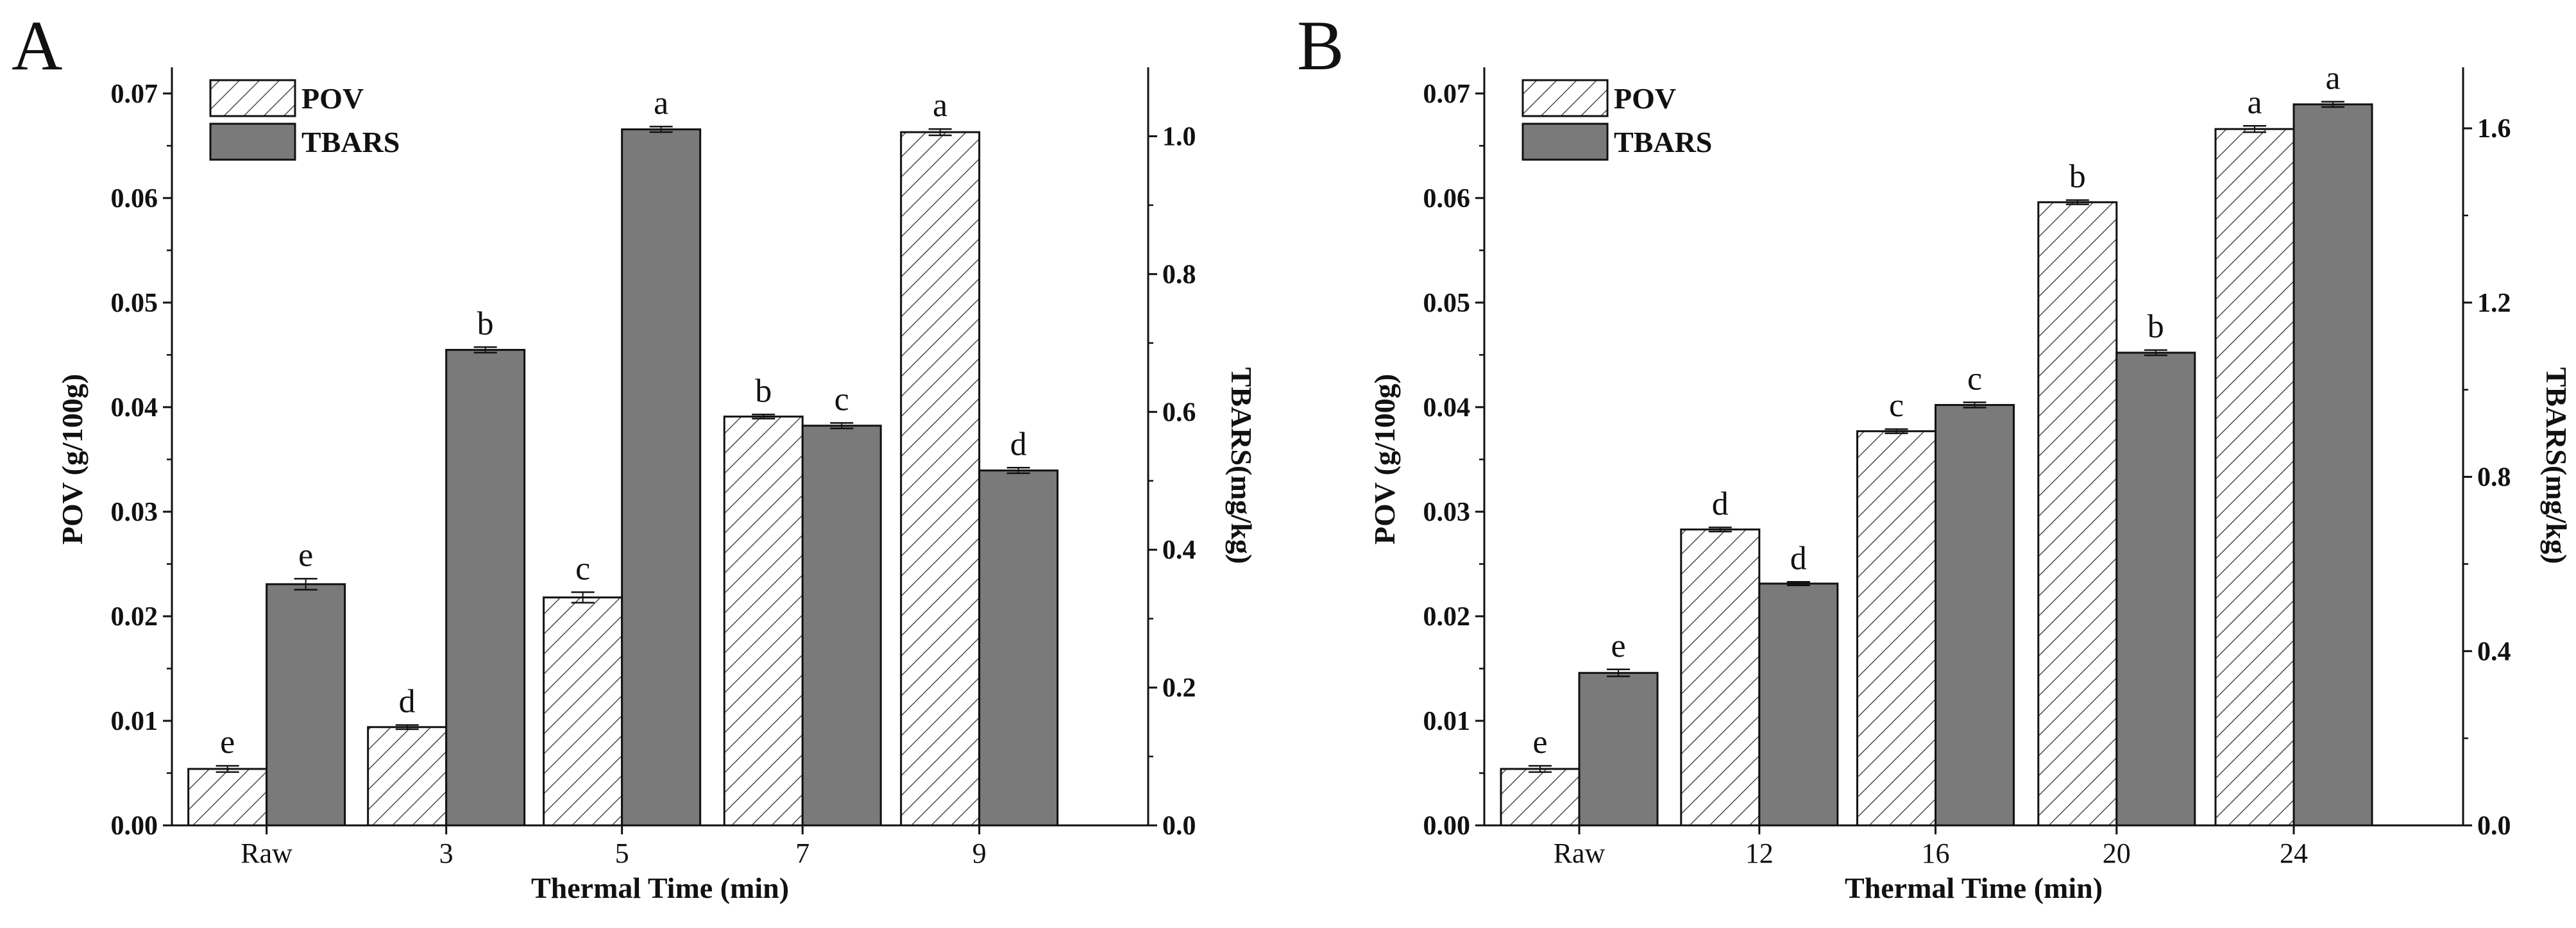 Image resolution: width=2576 pixels, height=928 pixels. What do you see at coordinates (1935, 853) in the screenshot?
I see `x-tick-label: 16` at bounding box center [1935, 853].